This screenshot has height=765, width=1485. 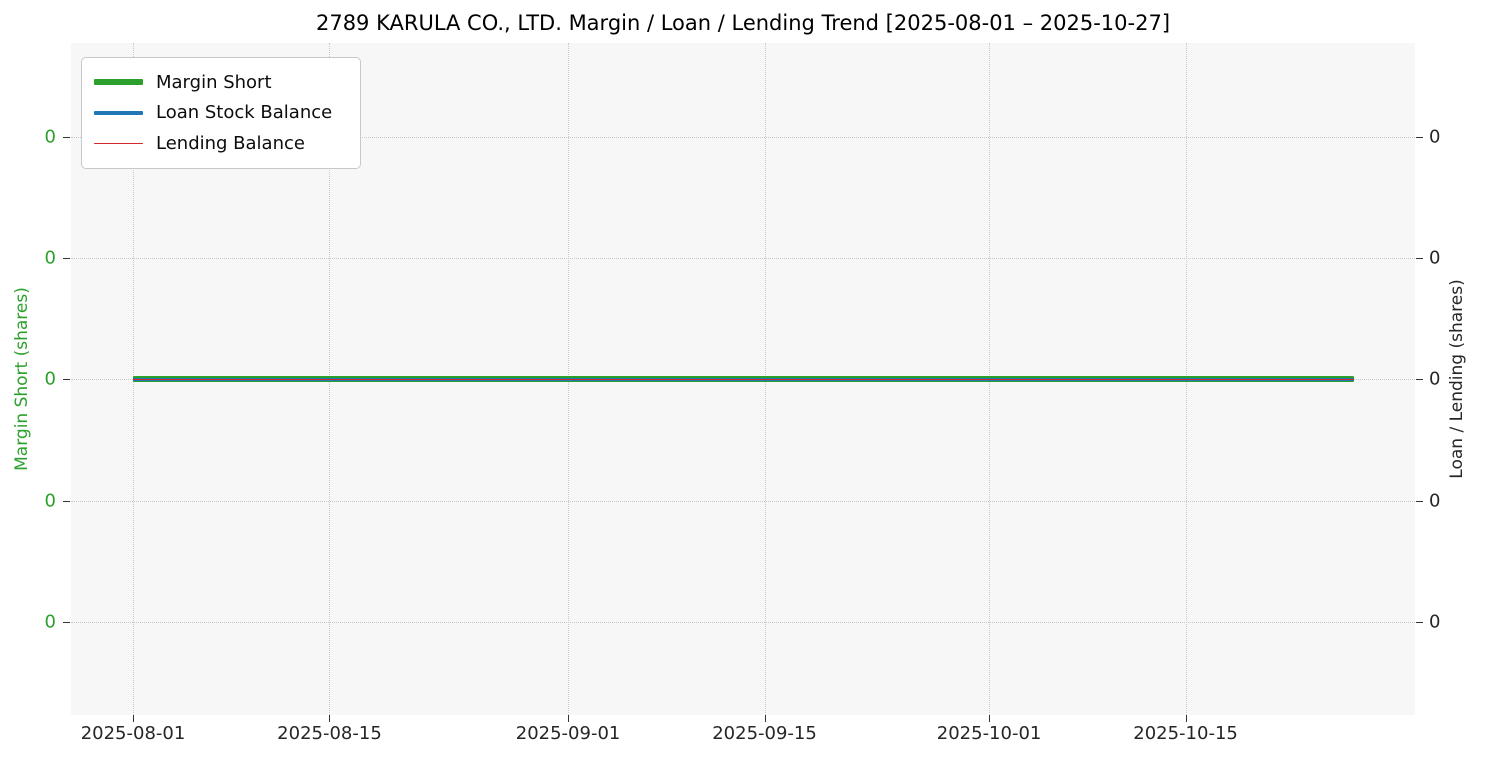 What do you see at coordinates (989, 733) in the screenshot?
I see `x-tick-label: 2025-10-01` at bounding box center [989, 733].